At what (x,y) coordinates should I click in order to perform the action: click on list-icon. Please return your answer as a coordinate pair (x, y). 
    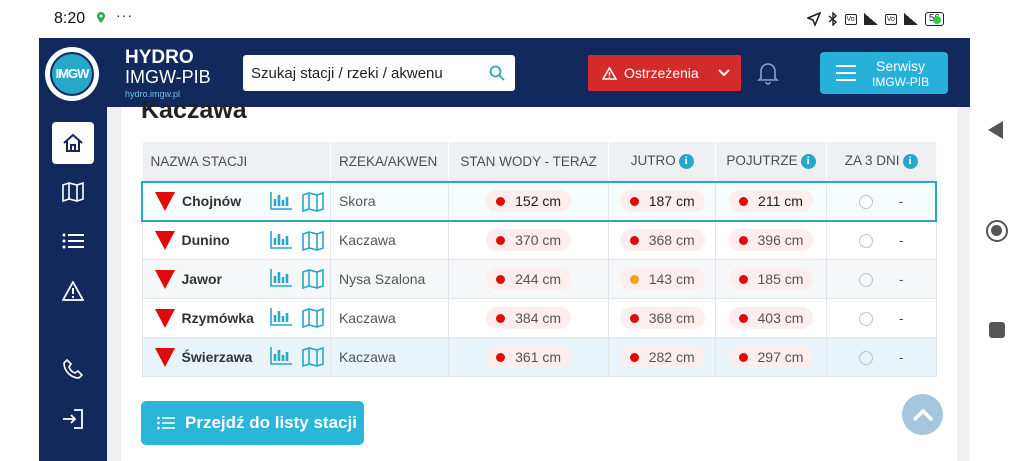
    Looking at the image, I should click on (166, 423).